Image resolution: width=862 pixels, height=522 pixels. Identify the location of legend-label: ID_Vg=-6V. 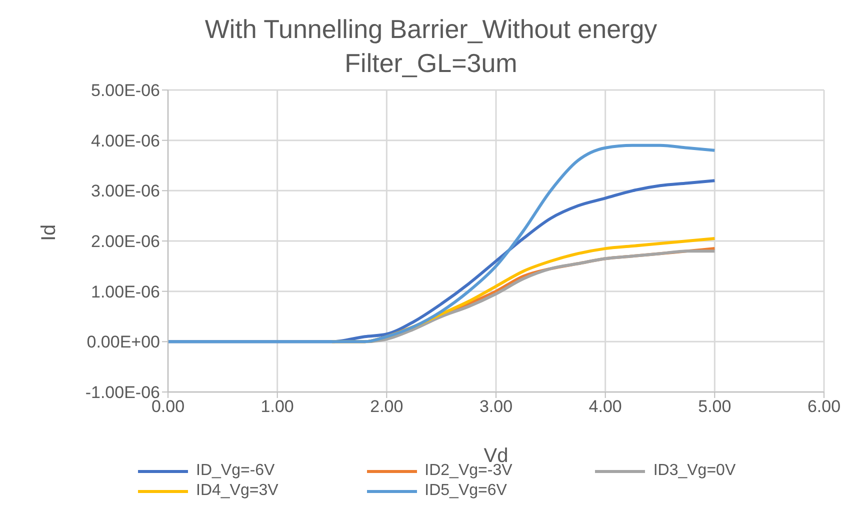
(235, 471).